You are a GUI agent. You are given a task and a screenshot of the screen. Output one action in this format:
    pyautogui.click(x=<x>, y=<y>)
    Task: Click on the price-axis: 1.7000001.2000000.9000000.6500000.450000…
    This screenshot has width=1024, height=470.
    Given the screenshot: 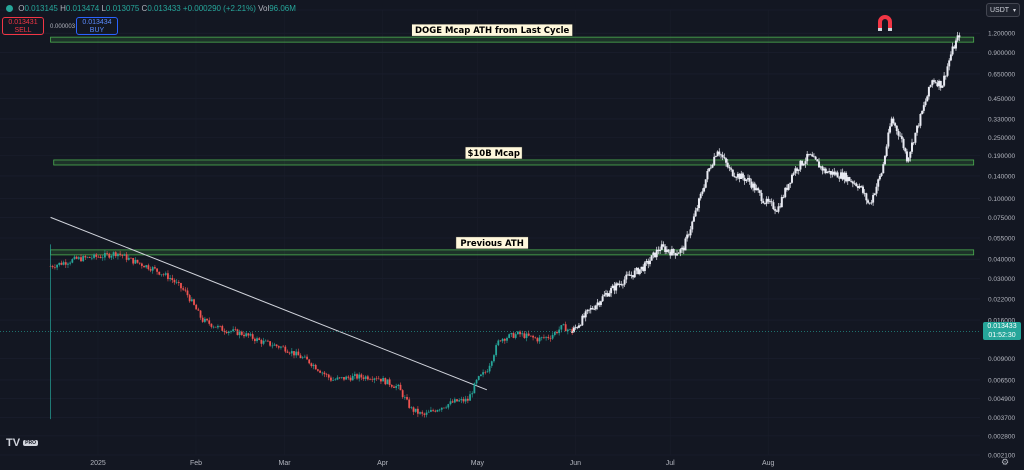 What is the action you would take?
    pyautogui.click(x=1001, y=234)
    